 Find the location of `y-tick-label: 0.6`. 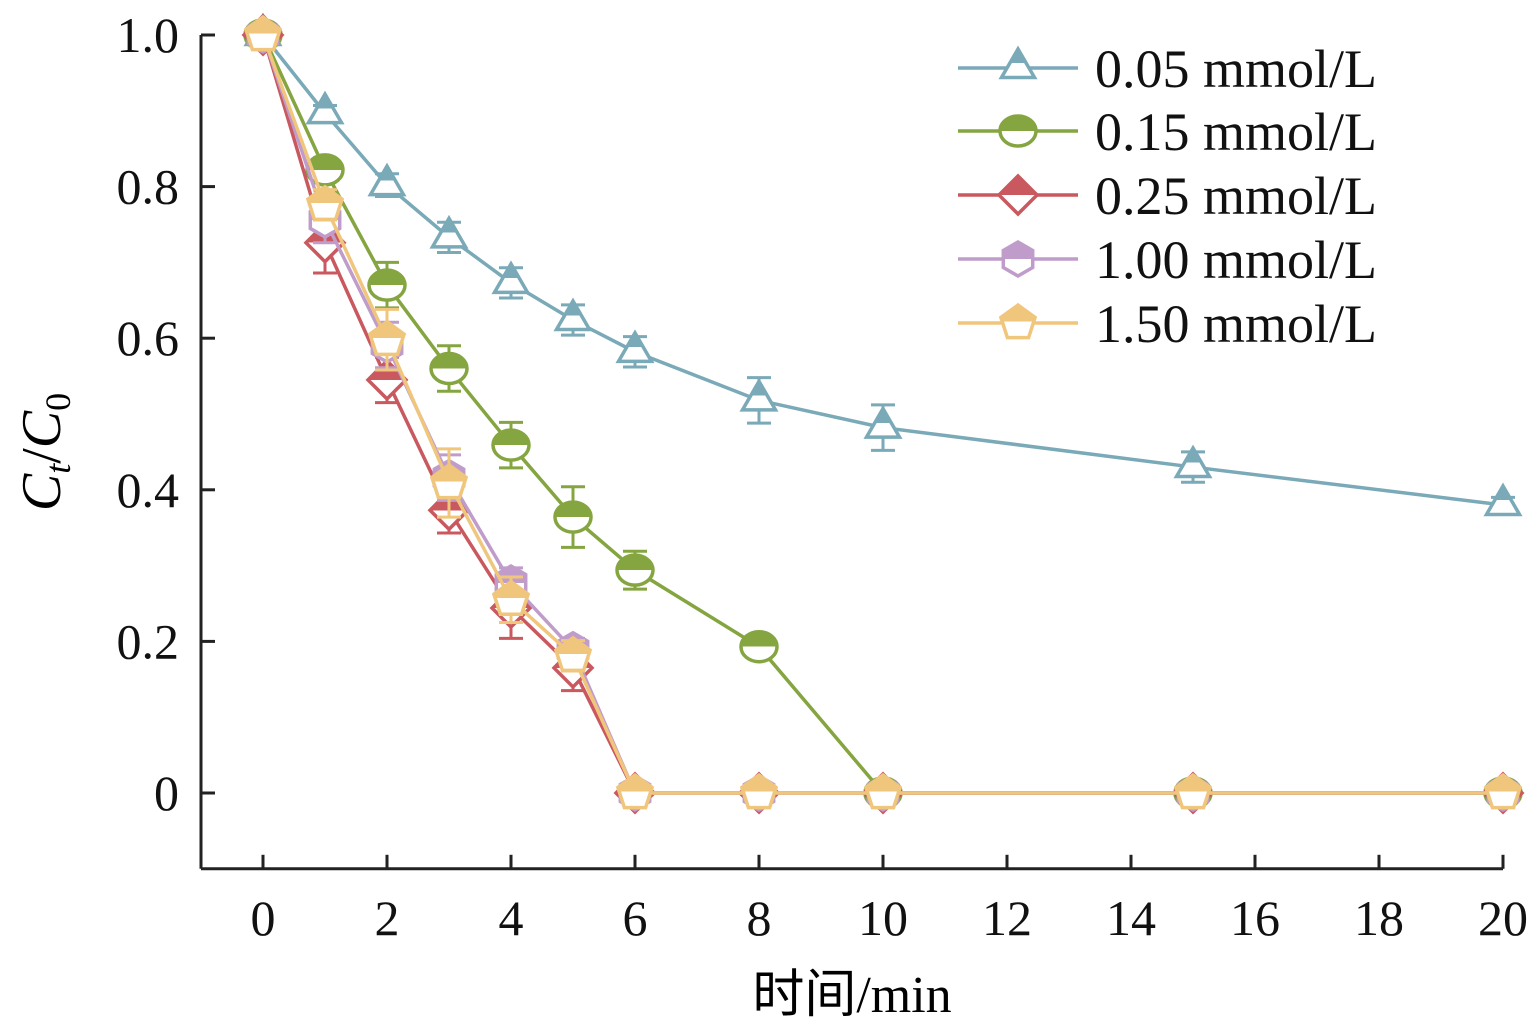

y-tick-label: 0.6 is located at coordinates (148, 338).